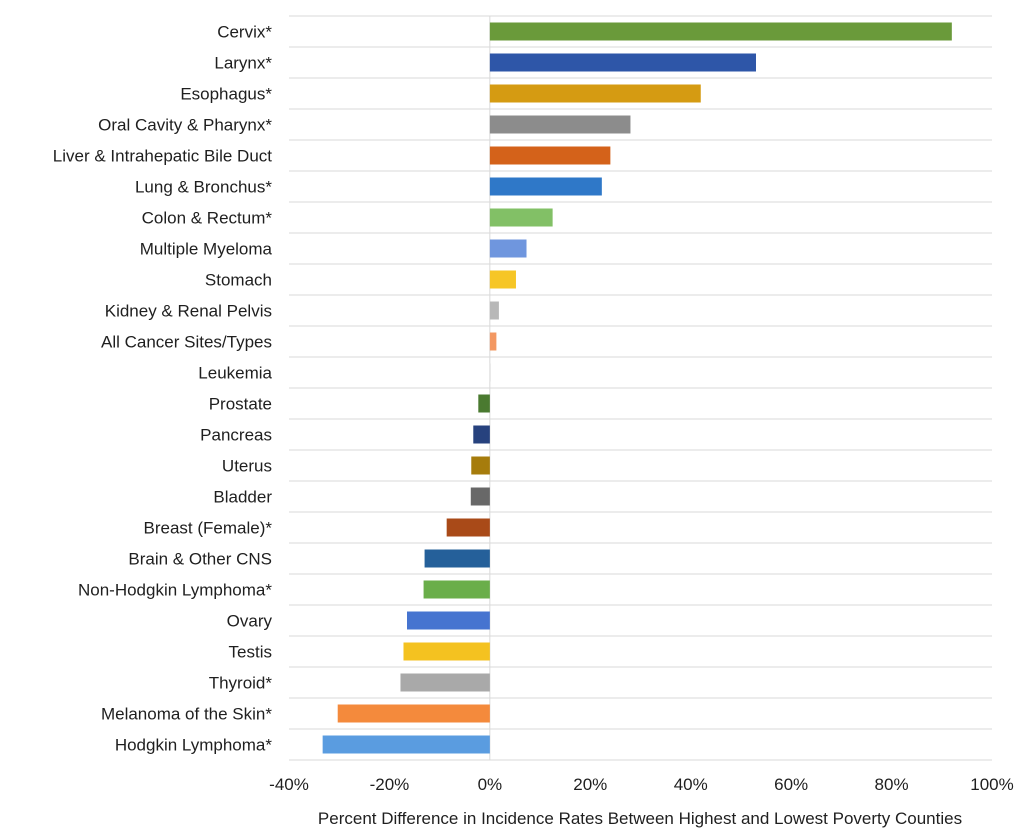 This screenshot has width=1025, height=836. Describe the element at coordinates (185, 125) in the screenshot. I see `category-label: Oral Cavity & Pharynx*` at that location.